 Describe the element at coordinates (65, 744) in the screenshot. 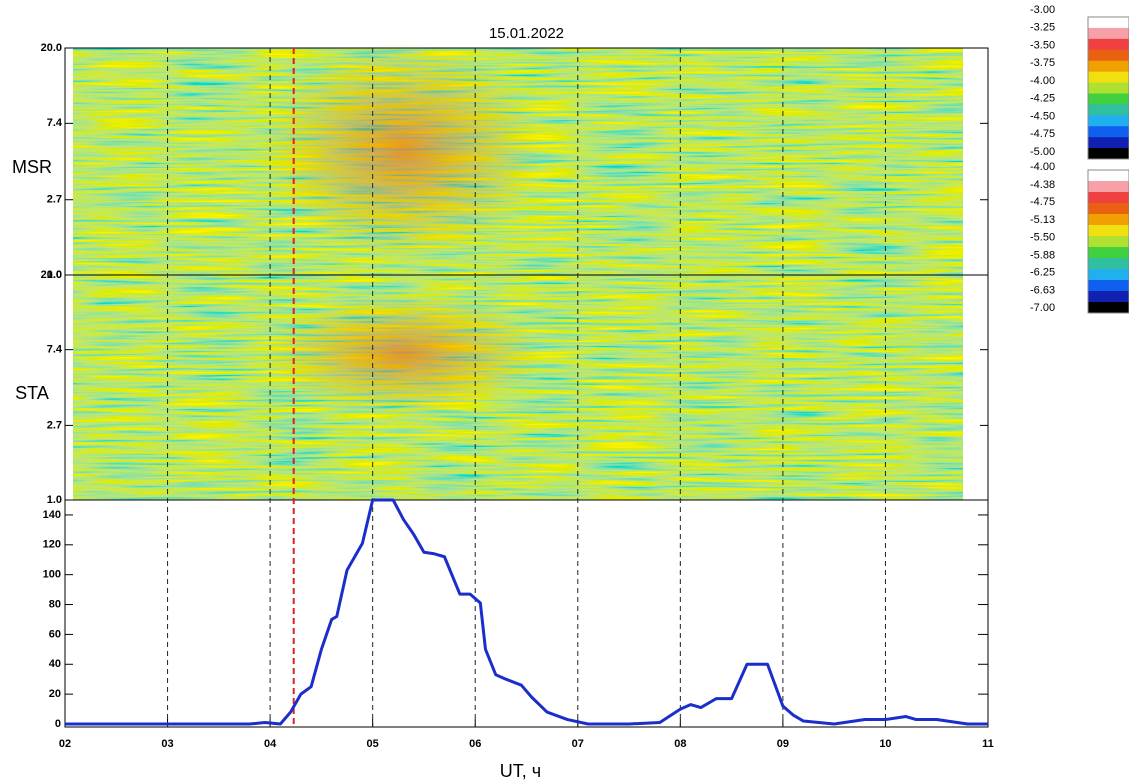

I see `x-tick-label: 02` at that location.